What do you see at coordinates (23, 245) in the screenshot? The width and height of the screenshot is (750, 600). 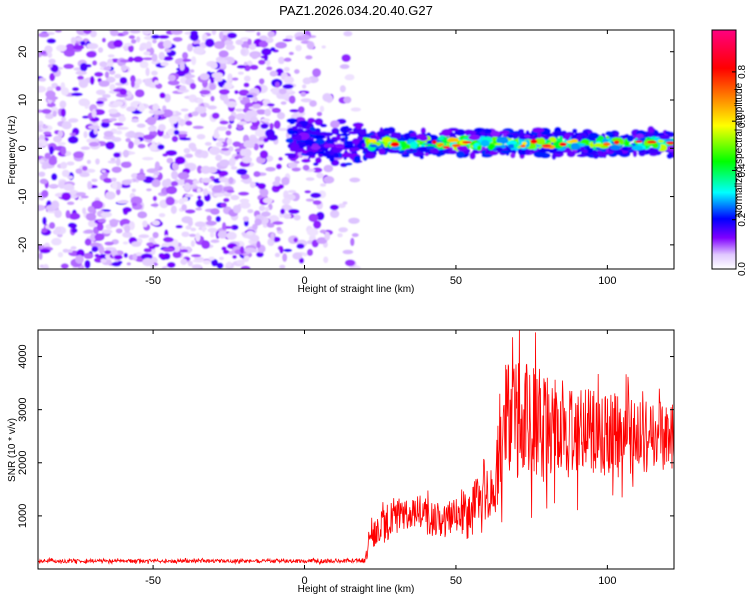 I see `y-tick-label: -20` at bounding box center [23, 245].